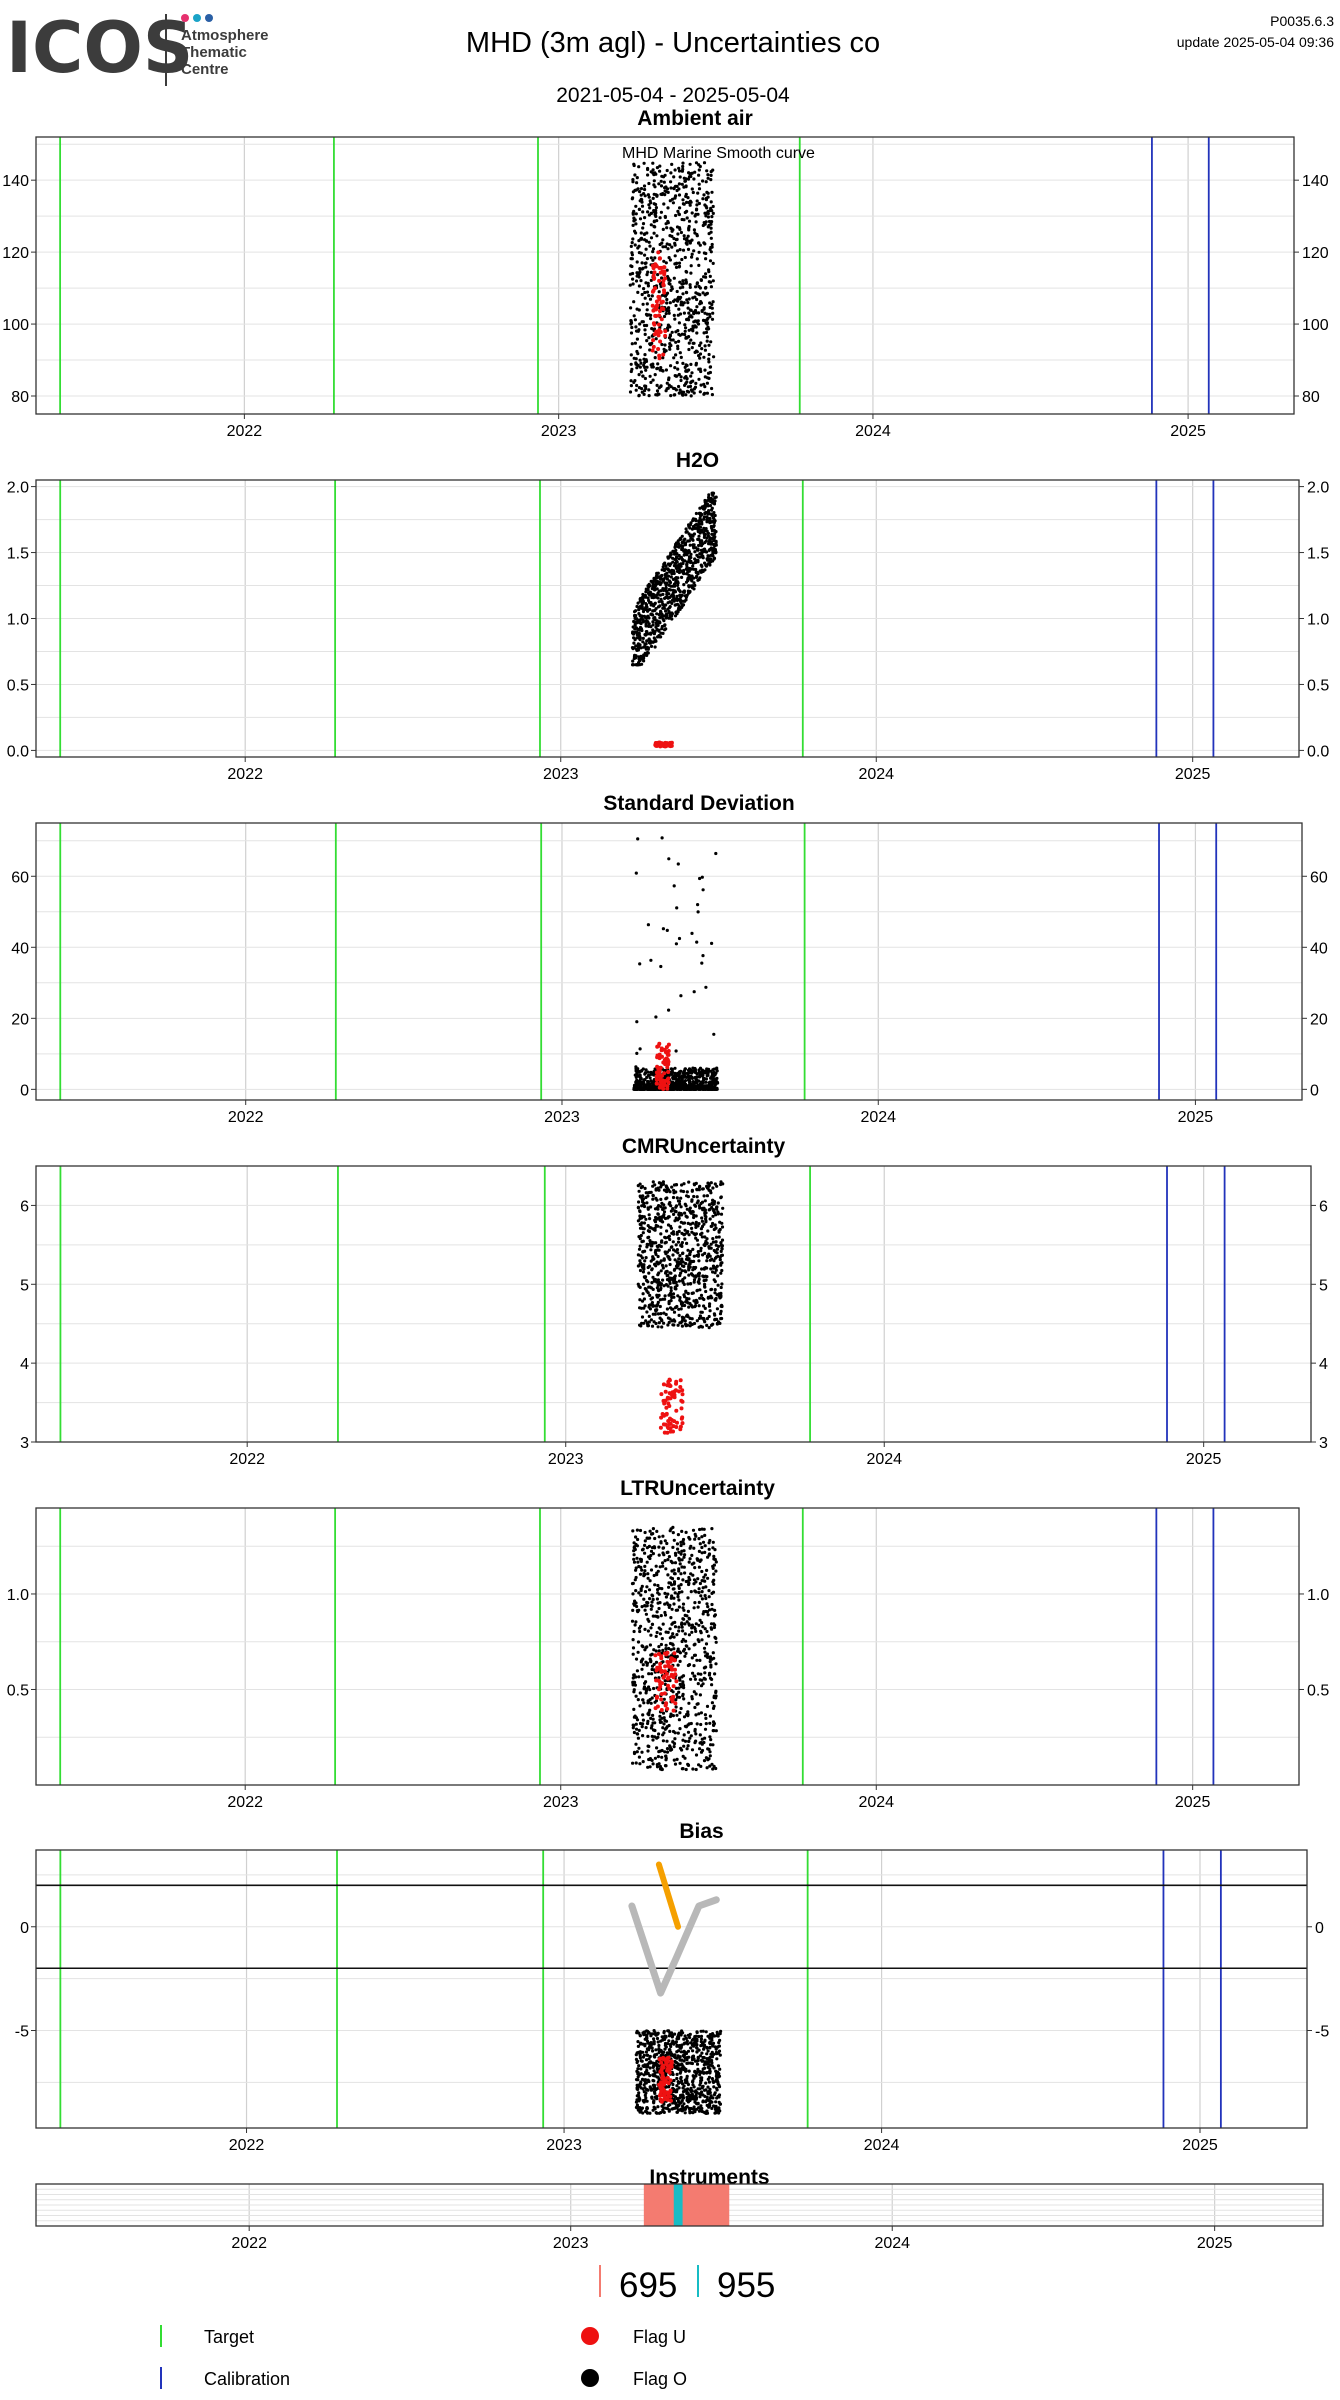 The image size is (1340, 2400). I want to click on x-tick-label: 2023, so click(559, 431).